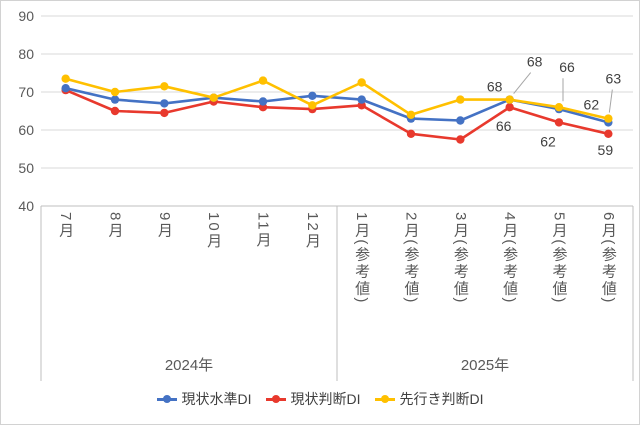 The width and height of the screenshot is (640, 425). I want to click on legend-item-current-level-di: 現状水準DI, so click(204, 399).